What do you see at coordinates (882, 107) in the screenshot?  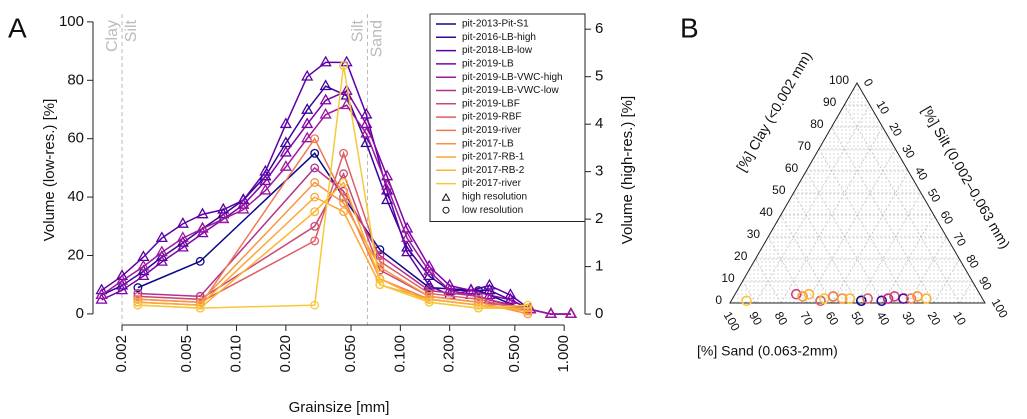 I see `silt-tick-label: 10` at bounding box center [882, 107].